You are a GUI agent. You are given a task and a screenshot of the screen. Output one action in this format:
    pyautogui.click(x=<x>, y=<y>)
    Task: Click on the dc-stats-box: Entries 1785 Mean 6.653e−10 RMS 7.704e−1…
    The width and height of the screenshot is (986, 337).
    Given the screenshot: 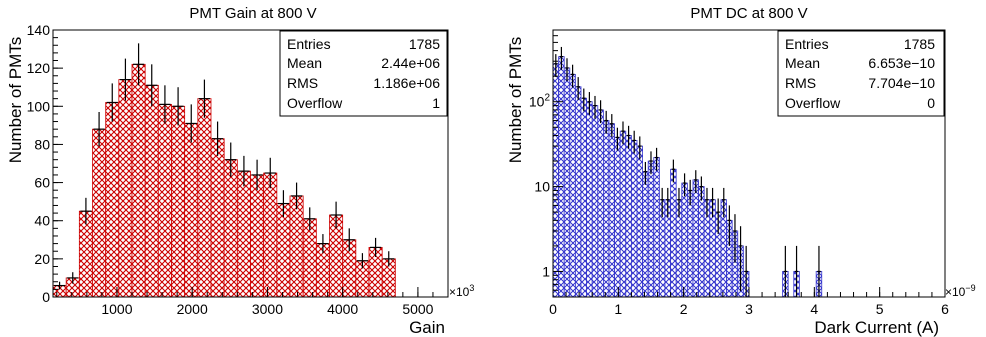 What is the action you would take?
    pyautogui.click(x=861, y=73)
    